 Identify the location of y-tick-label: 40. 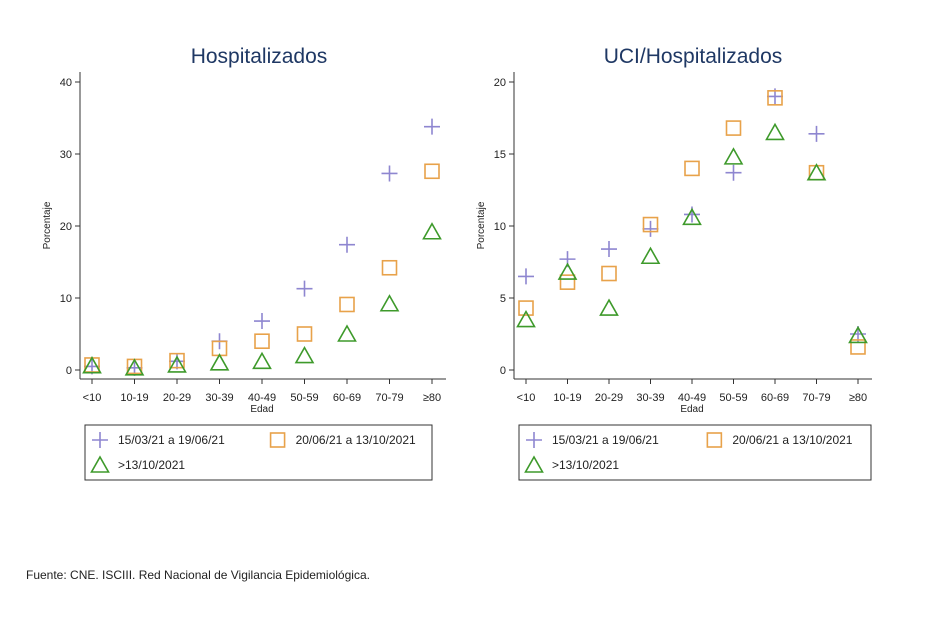
(66, 83).